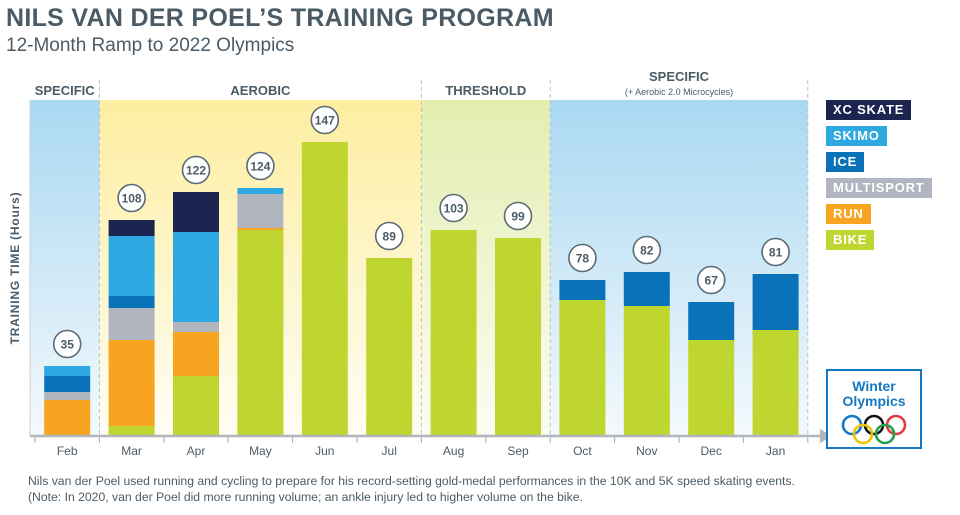  What do you see at coordinates (150, 45) in the screenshot?
I see `chart-subtitle: 12-Month Ramp to 2022 Olympics` at bounding box center [150, 45].